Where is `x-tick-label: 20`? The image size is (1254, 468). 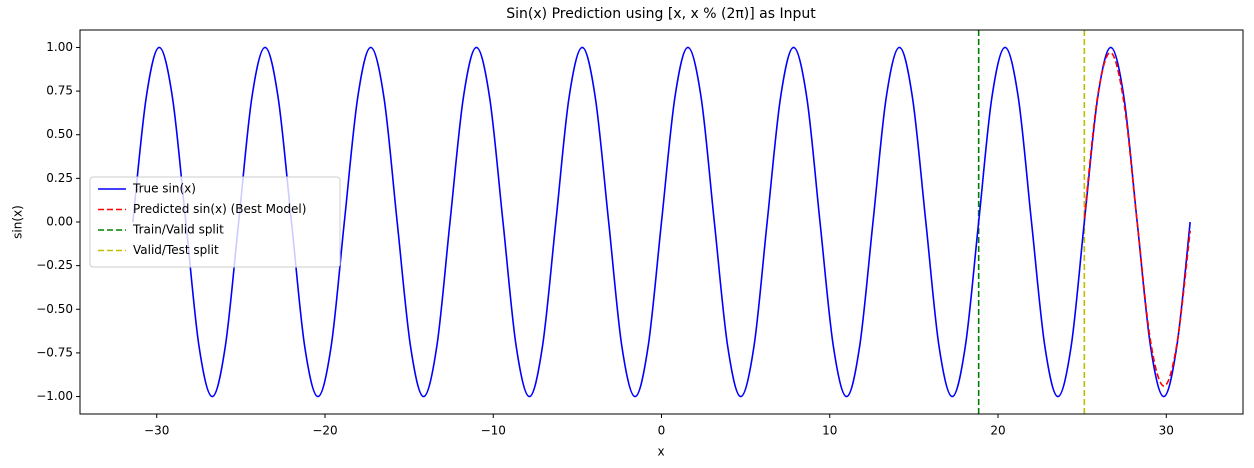 x-tick-label: 20 is located at coordinates (997, 431).